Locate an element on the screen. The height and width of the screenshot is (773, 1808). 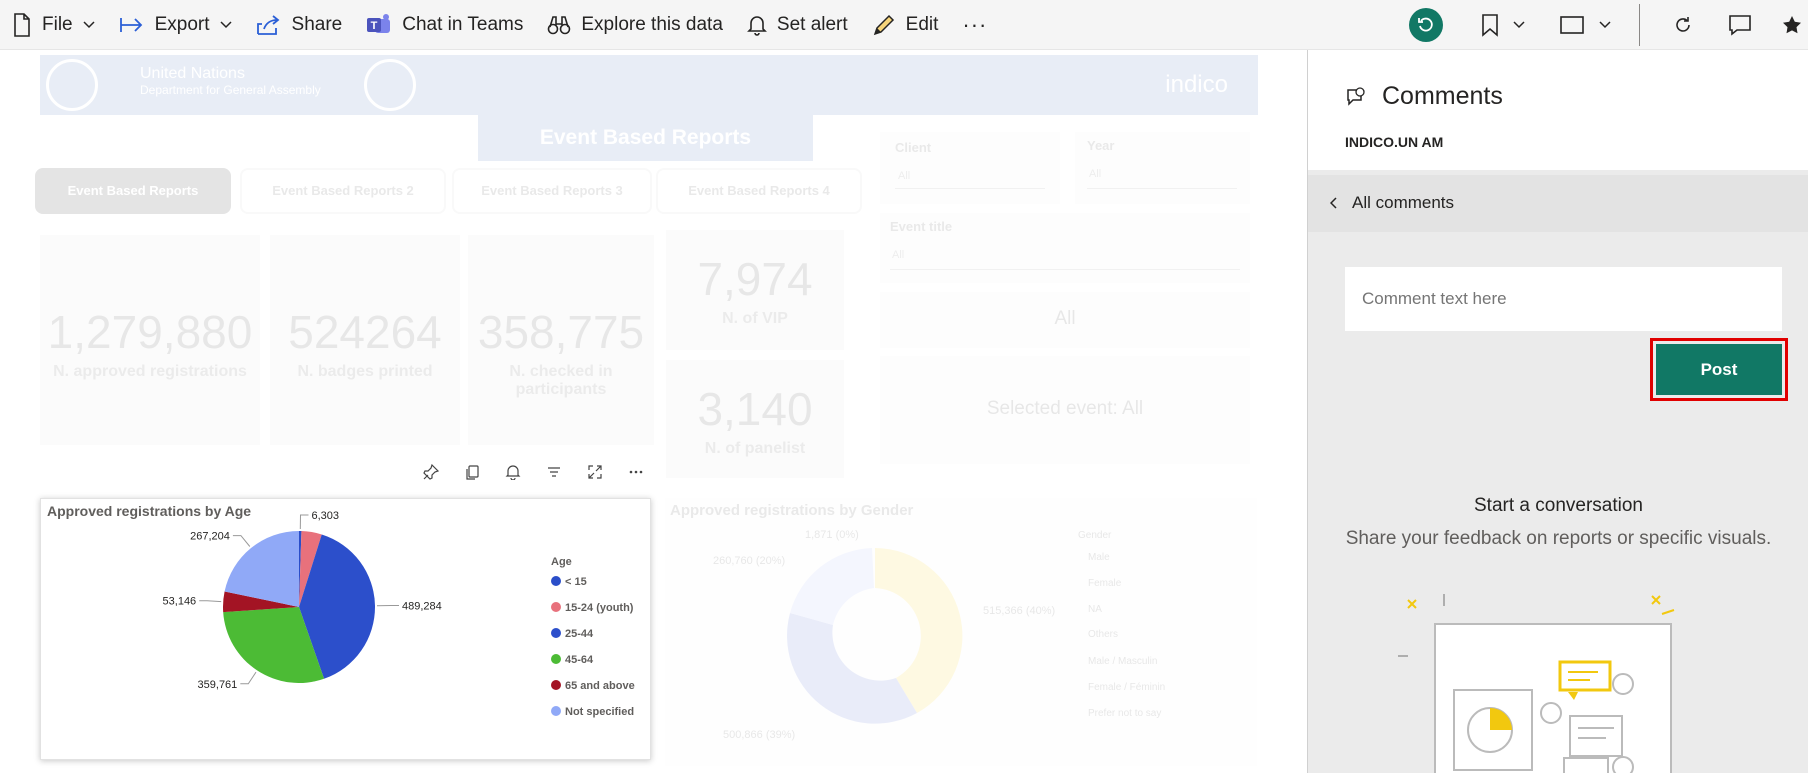
pie-slice-65-and-above is located at coordinates (260, 602).